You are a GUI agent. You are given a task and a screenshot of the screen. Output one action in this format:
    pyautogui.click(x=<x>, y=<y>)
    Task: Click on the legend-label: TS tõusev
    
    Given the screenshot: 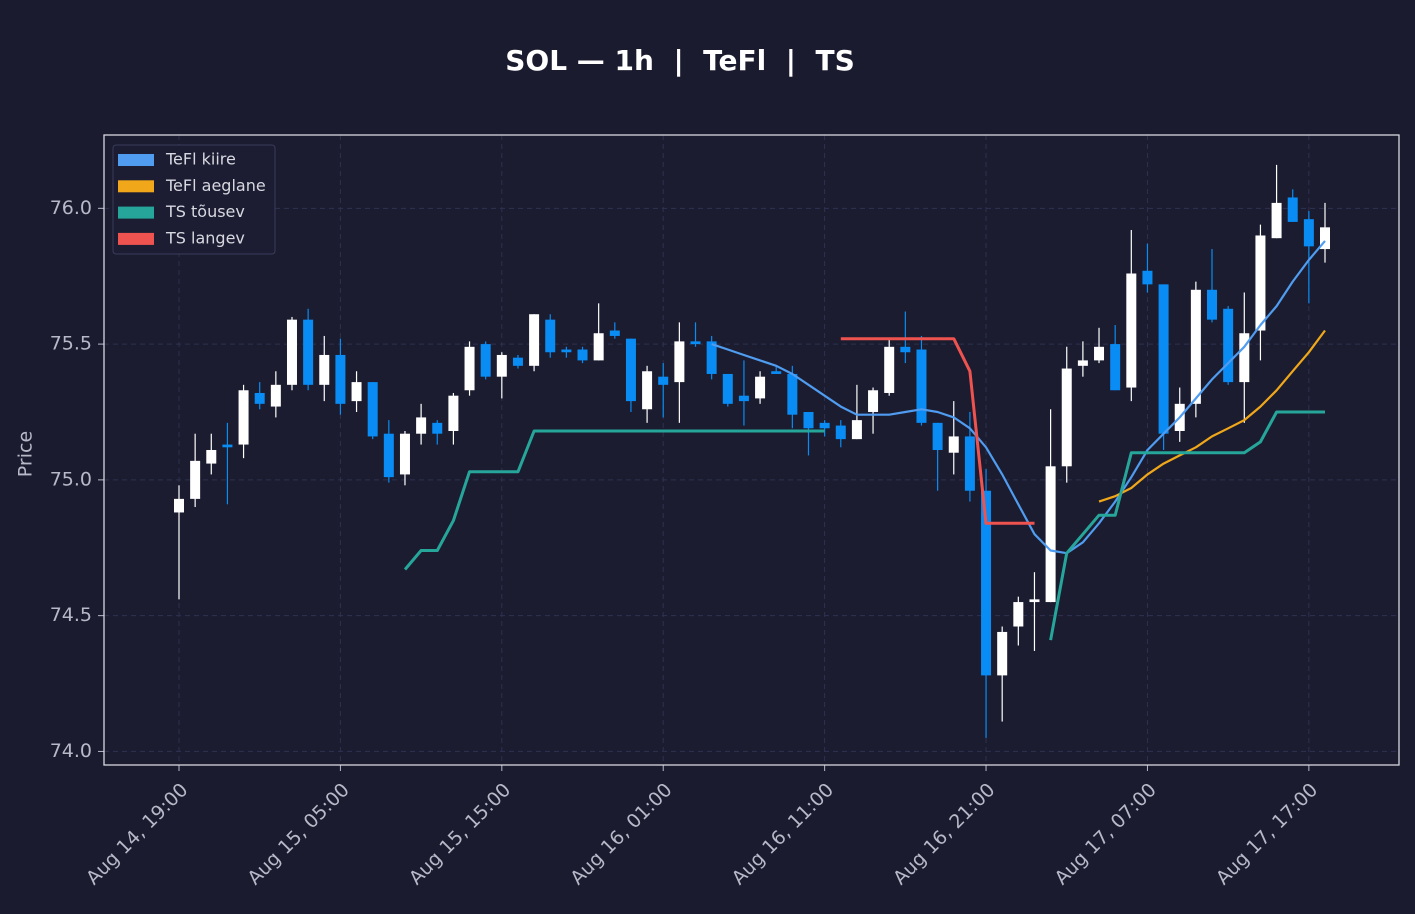 What is the action you would take?
    pyautogui.click(x=205, y=211)
    